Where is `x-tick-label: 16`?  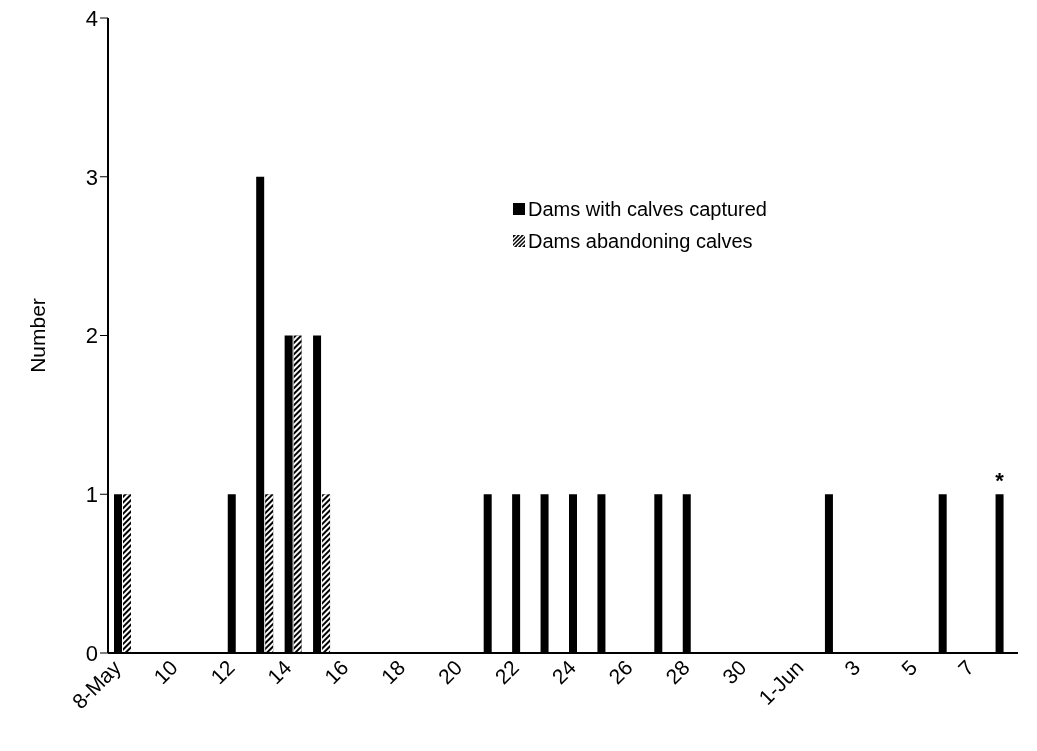
x-tick-label: 16 is located at coordinates (336, 672).